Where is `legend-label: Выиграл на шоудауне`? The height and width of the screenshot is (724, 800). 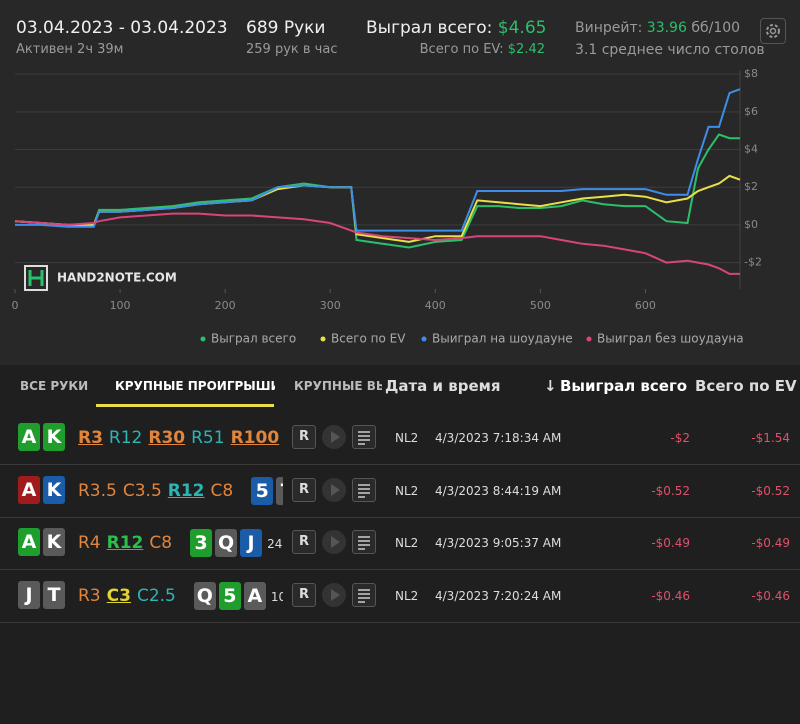 legend-label: Выиграл на шоудауне is located at coordinates (502, 339).